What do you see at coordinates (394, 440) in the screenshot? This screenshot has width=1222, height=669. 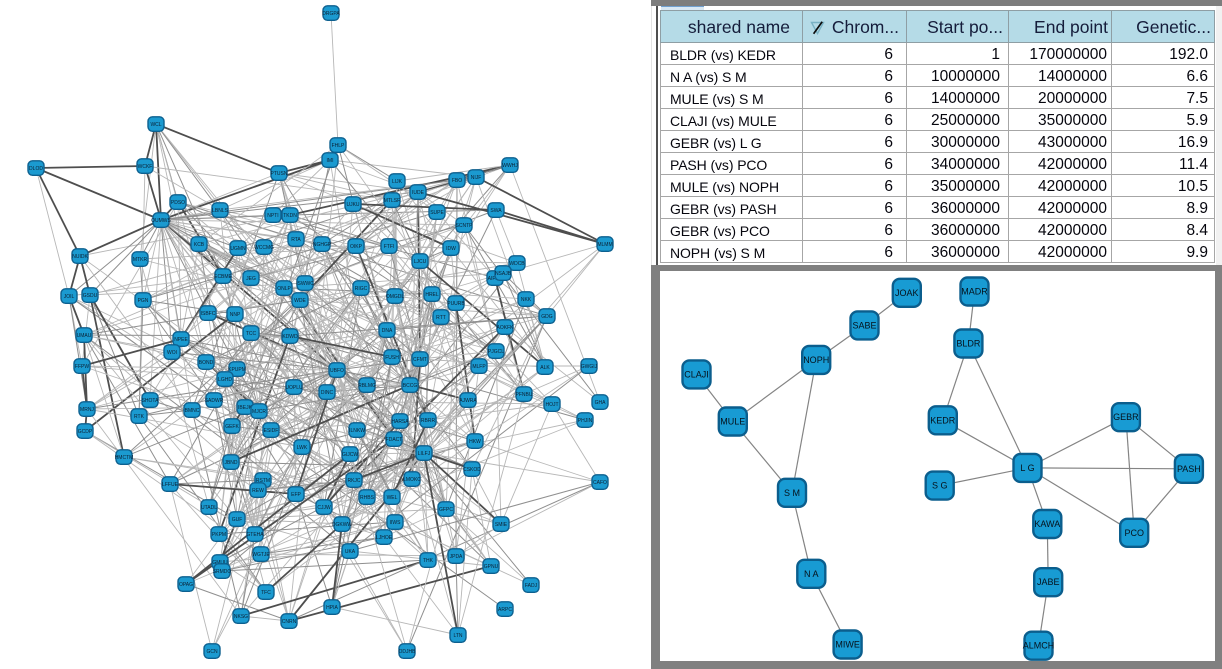 I see `svg-text: FDACT` at bounding box center [394, 440].